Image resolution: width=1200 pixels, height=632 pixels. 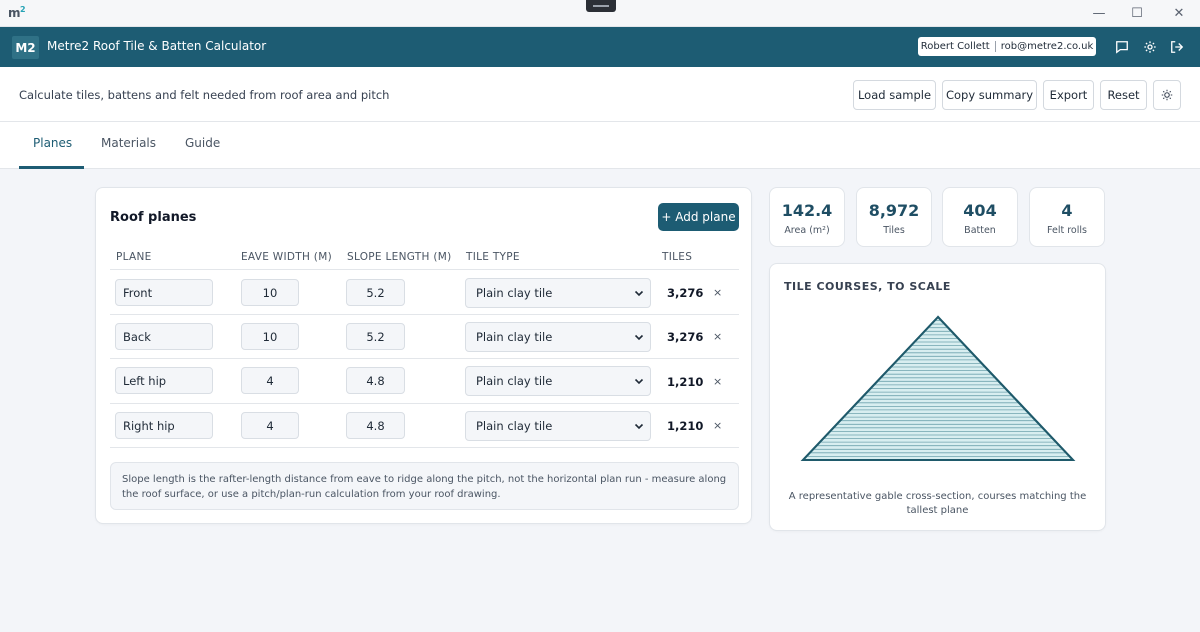 I want to click on stat-felt-rolls-label: Felt rolls, so click(x=1067, y=230).